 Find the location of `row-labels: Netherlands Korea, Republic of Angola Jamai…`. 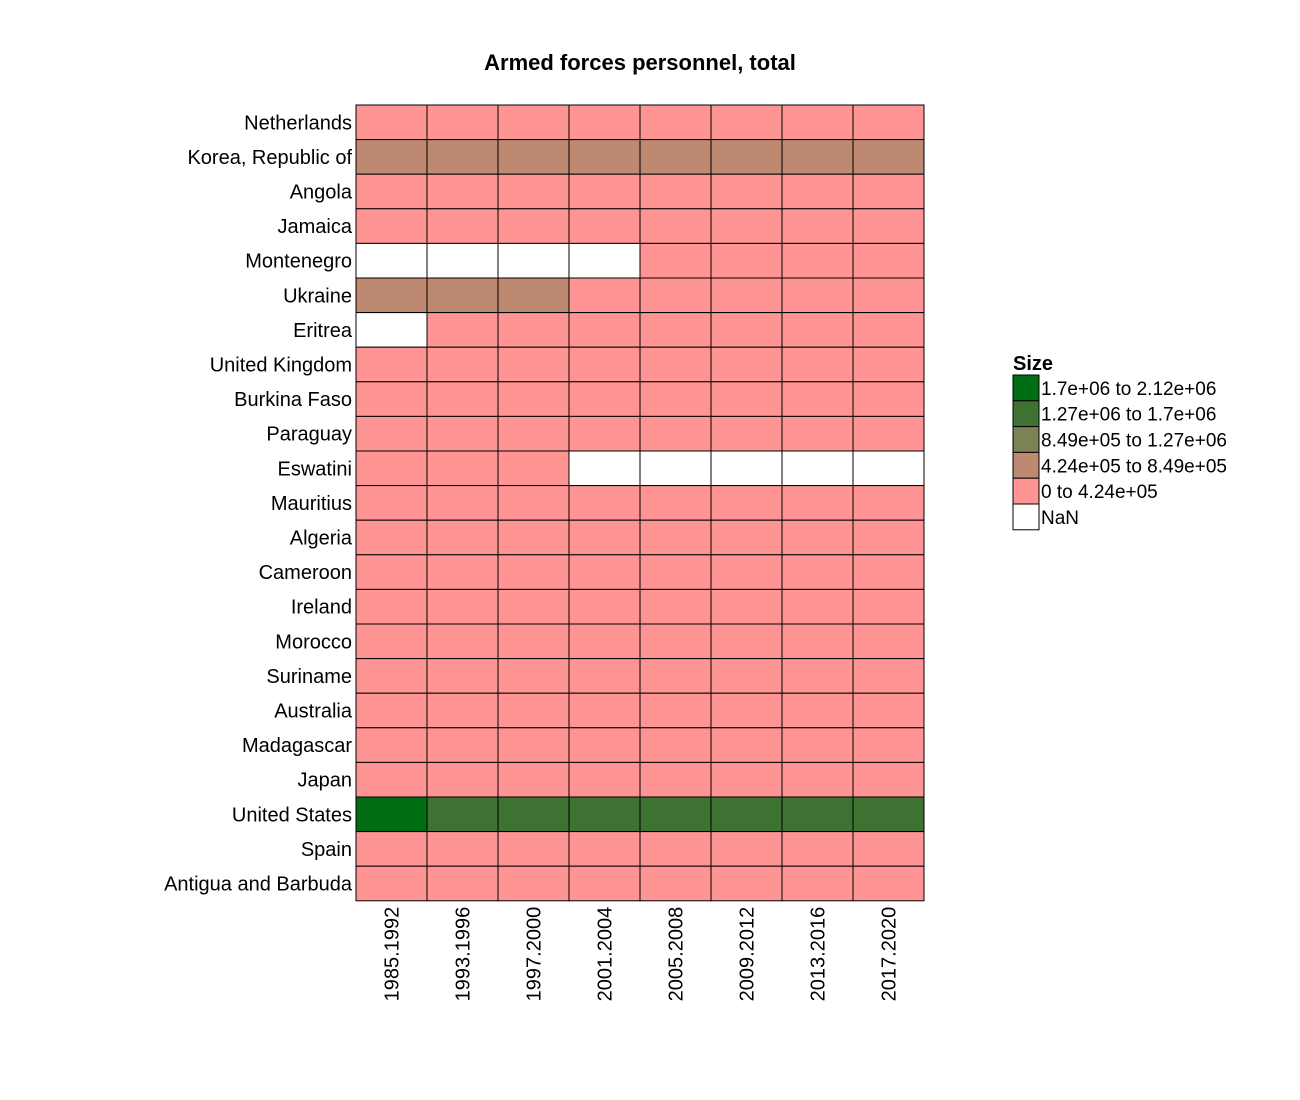

row-labels: Netherlands Korea, Republic of Angola Jamai… is located at coordinates (258, 503).